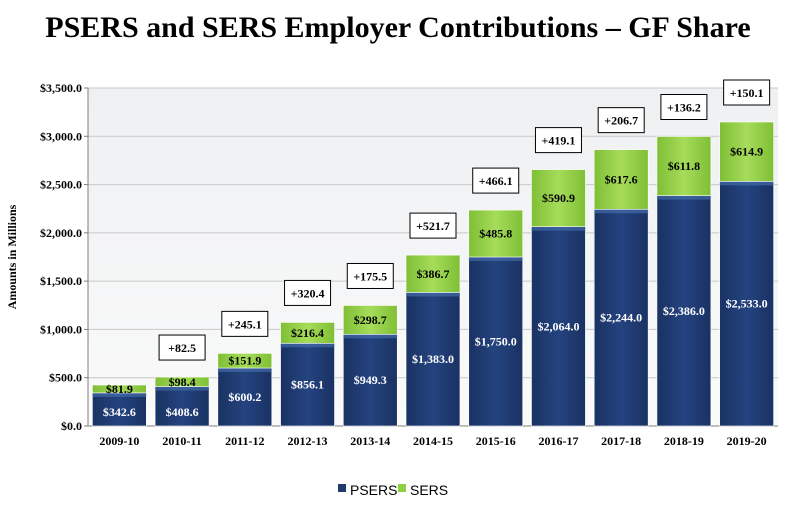  I want to click on annotation-text: +245.1, so click(245, 324).